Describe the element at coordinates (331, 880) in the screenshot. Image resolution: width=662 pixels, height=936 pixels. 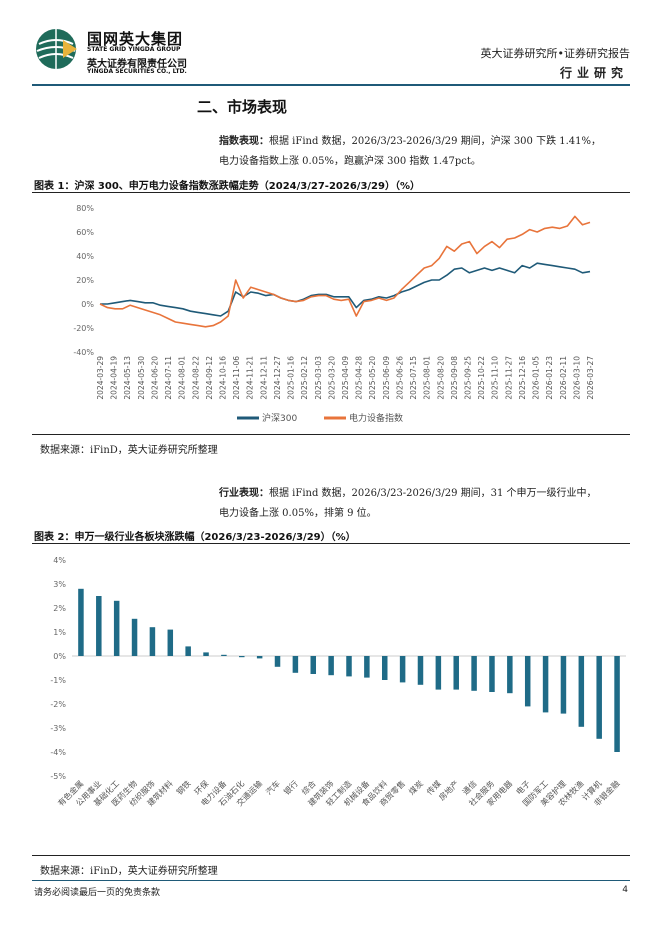
I see `footer-divider` at that location.